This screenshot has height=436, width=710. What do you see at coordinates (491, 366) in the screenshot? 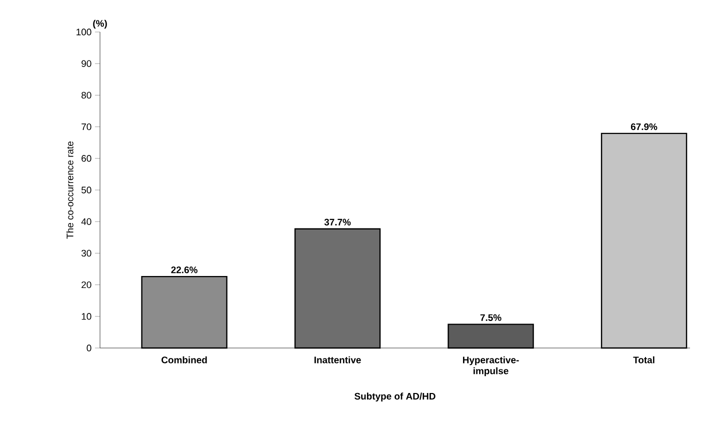
I see `x-tick-label: Hyperactive-impulse` at bounding box center [491, 366].